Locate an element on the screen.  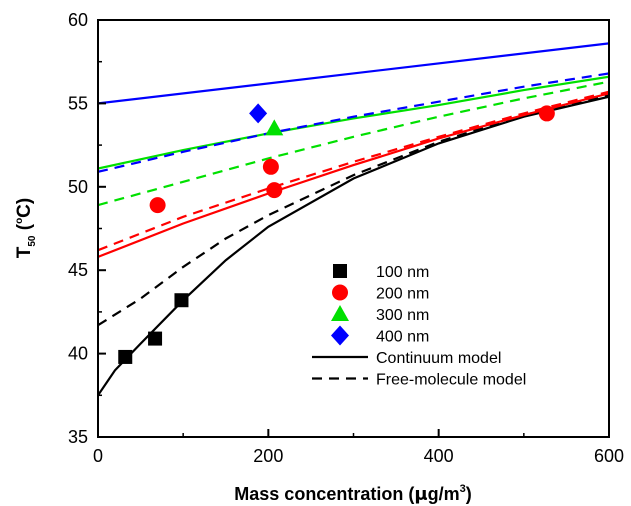
legend-label-100-nm: 100 nm is located at coordinates (402, 272).